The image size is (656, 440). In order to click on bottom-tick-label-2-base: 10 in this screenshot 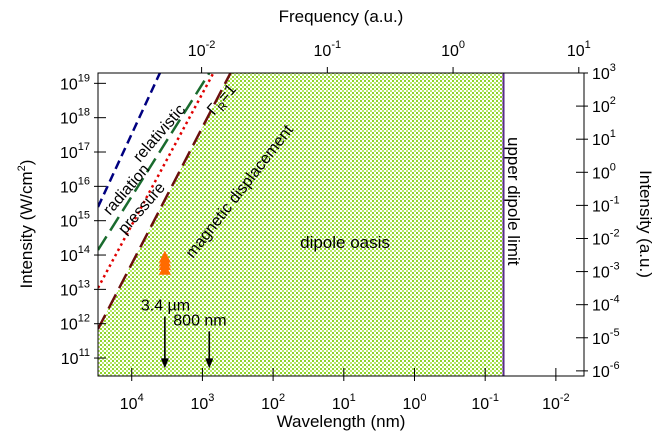, I will do `click(270, 404)`.